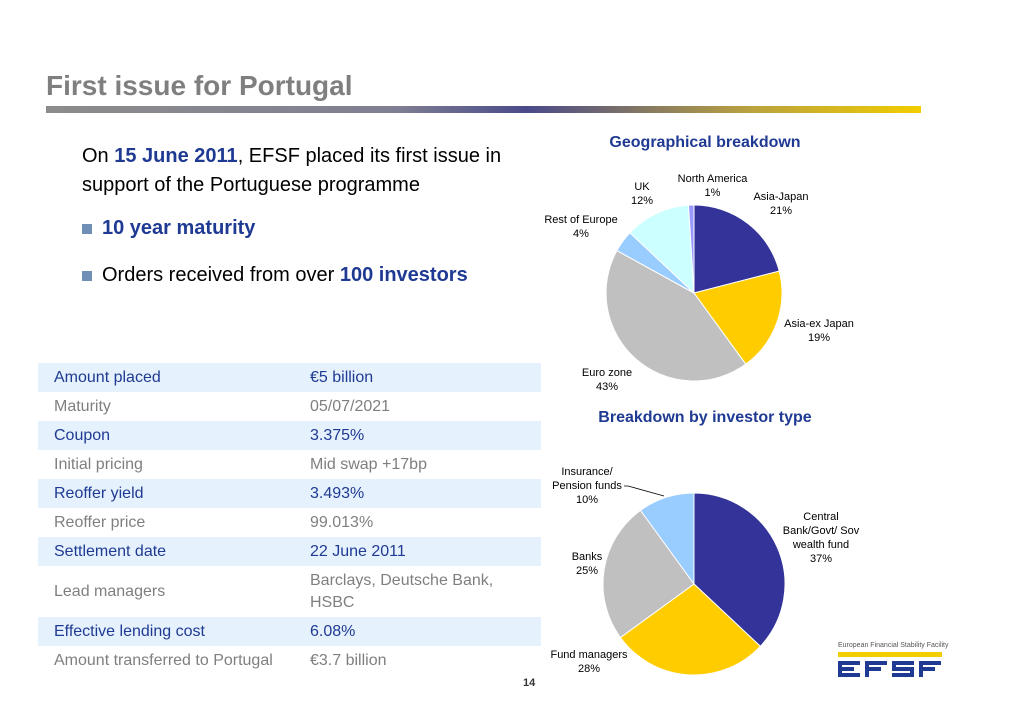 The height and width of the screenshot is (724, 1024). I want to click on table-row: Coupon 3.375%, so click(289, 435).